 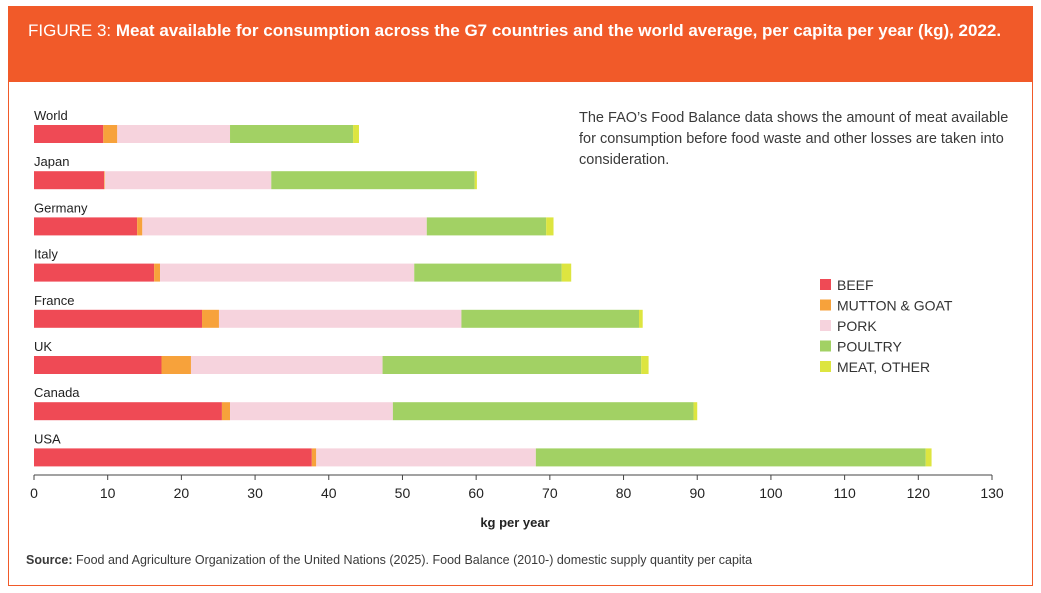 I want to click on bar-canada-meat-other, so click(x=695, y=411).